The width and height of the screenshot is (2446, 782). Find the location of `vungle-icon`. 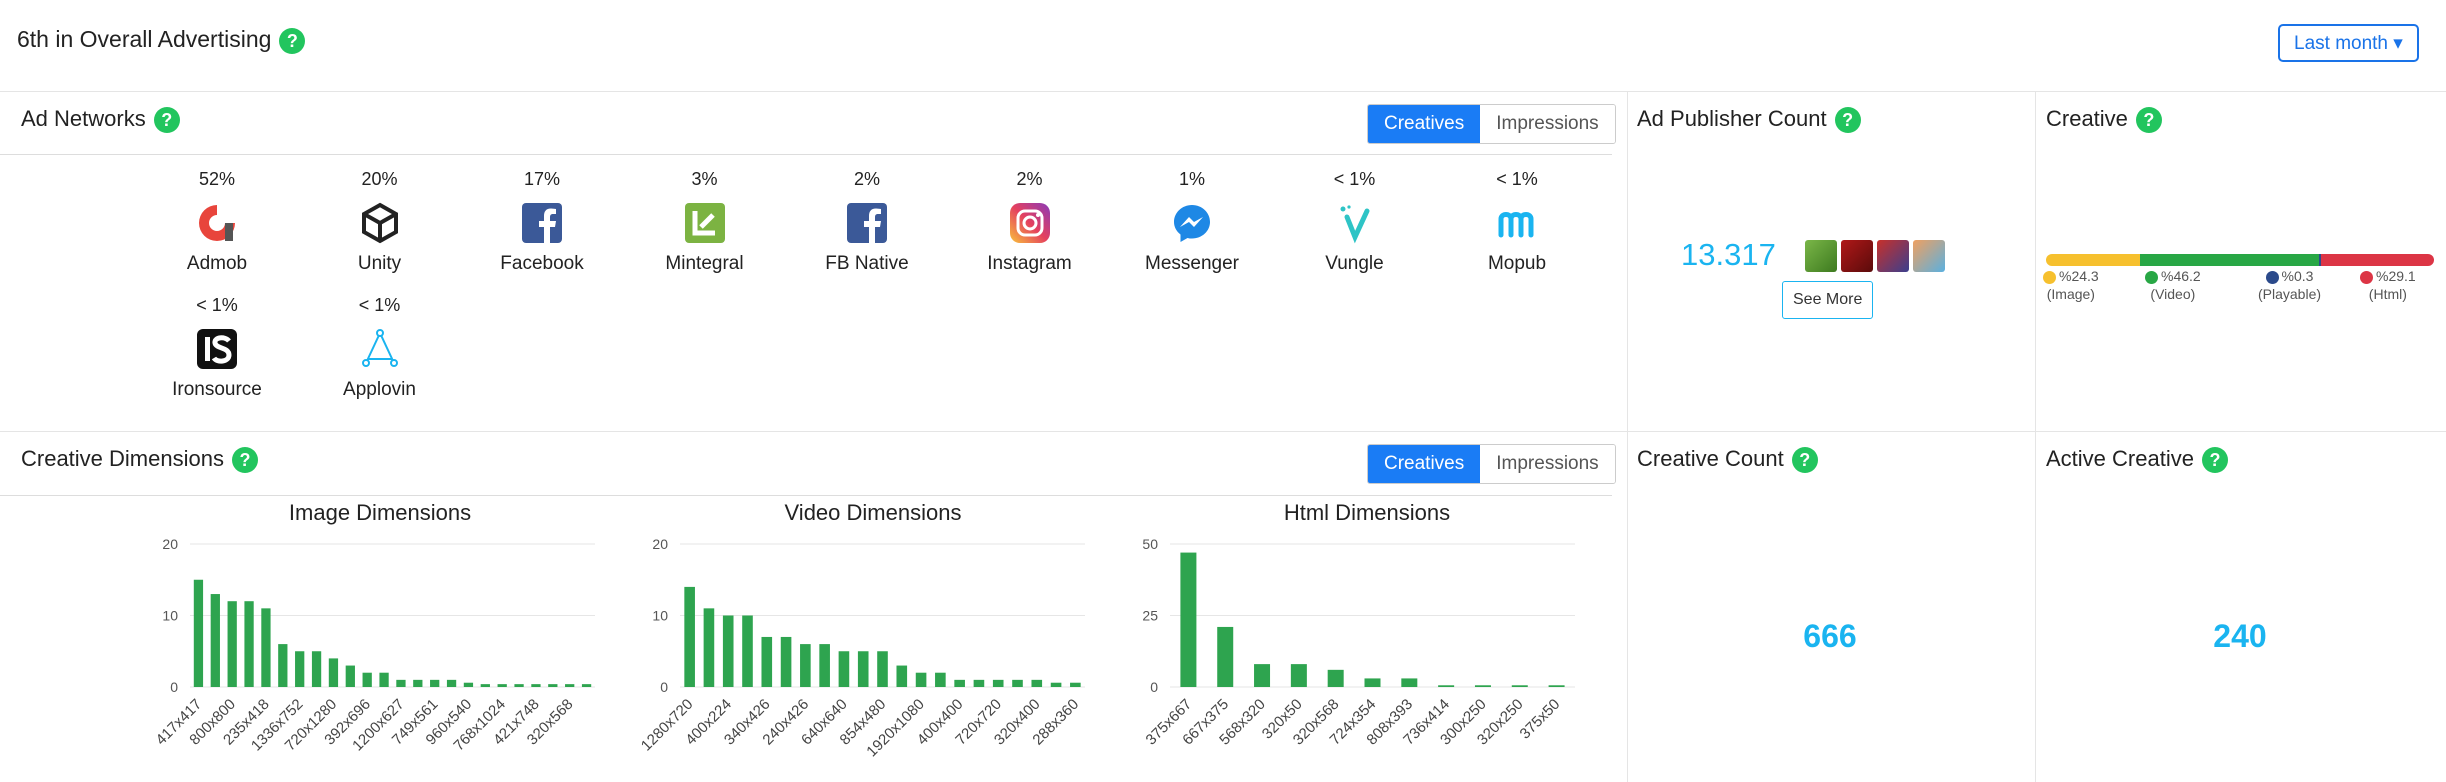

vungle-icon is located at coordinates (1355, 223).